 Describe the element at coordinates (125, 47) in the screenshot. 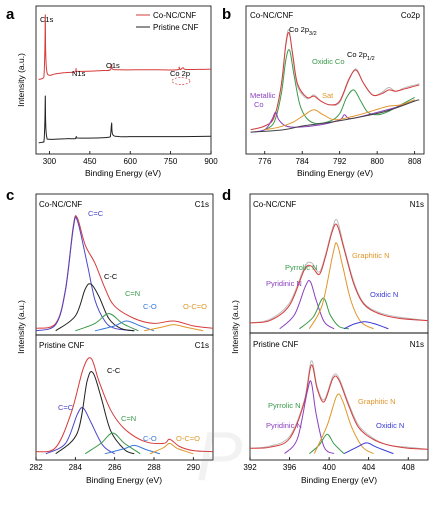

I see `series-a-co-nc-cnf` at that location.